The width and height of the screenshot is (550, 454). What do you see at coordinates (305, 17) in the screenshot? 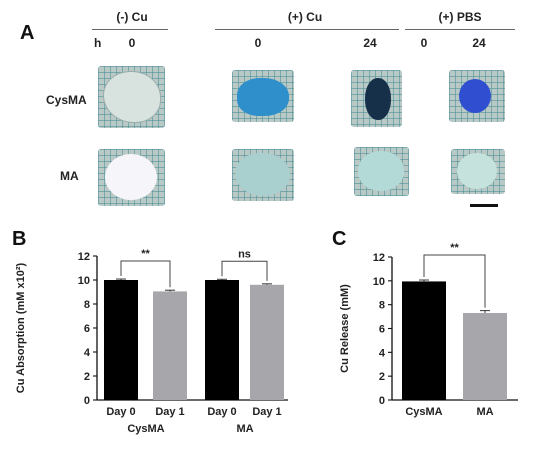
I see `group-header-pos-cu: (+) Cu` at bounding box center [305, 17].